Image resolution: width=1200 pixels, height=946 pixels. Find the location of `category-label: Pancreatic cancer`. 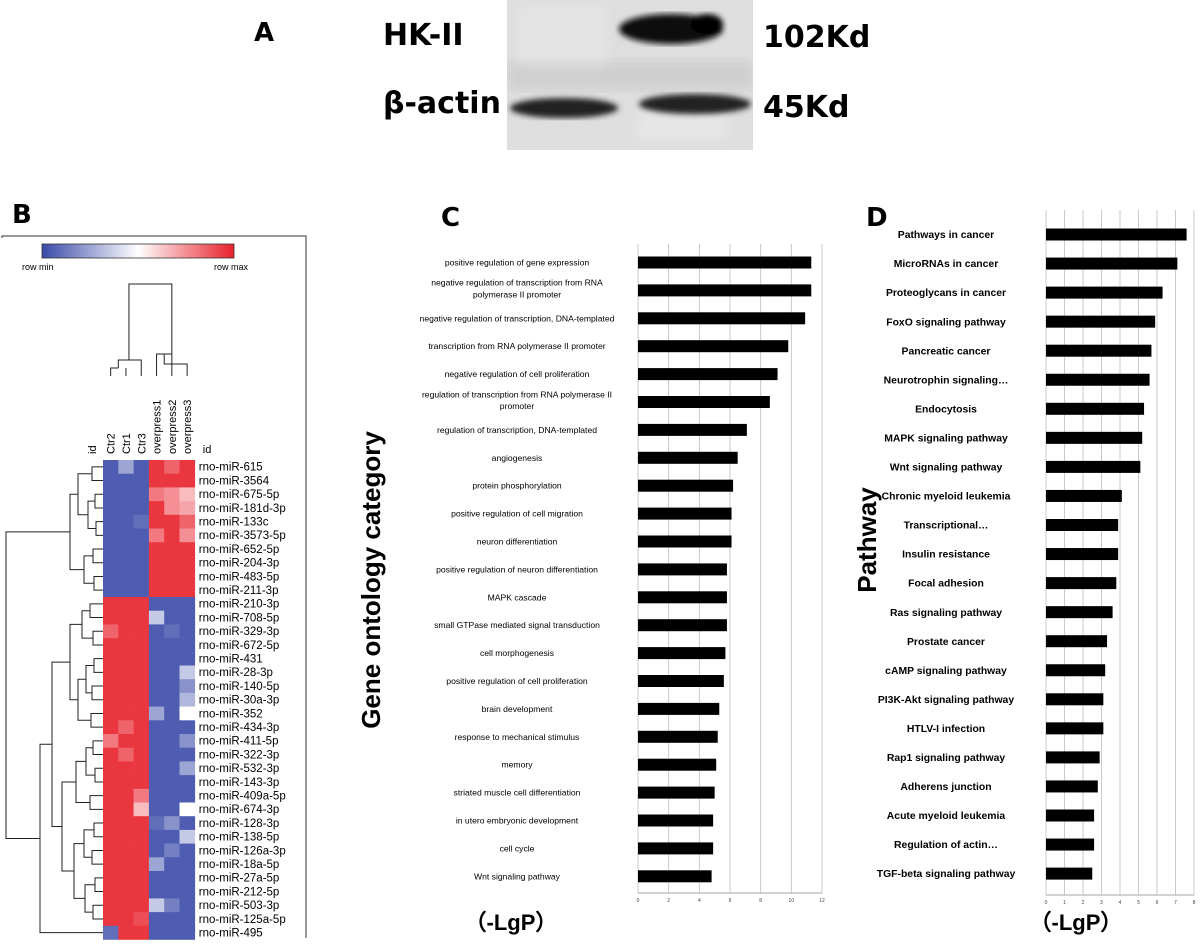

category-label: Pancreatic cancer is located at coordinates (946, 351).